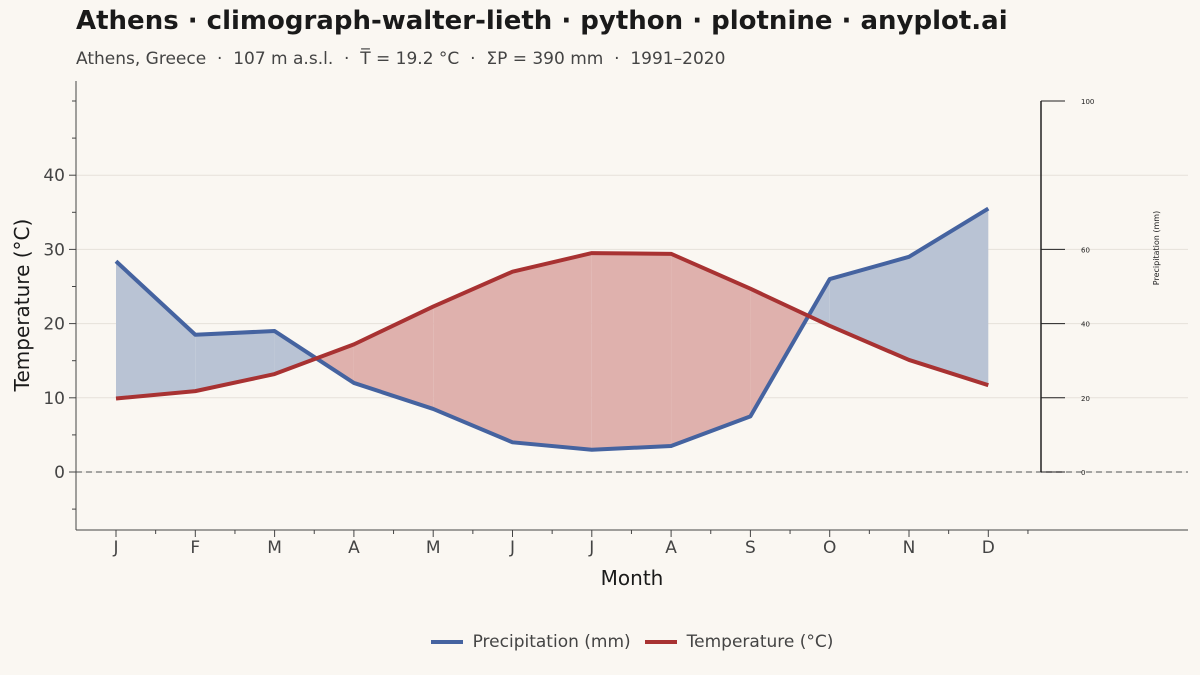 The height and width of the screenshot is (675, 1200). What do you see at coordinates (1085, 250) in the screenshot?
I see `precipitation-tick-label: 60` at bounding box center [1085, 250].